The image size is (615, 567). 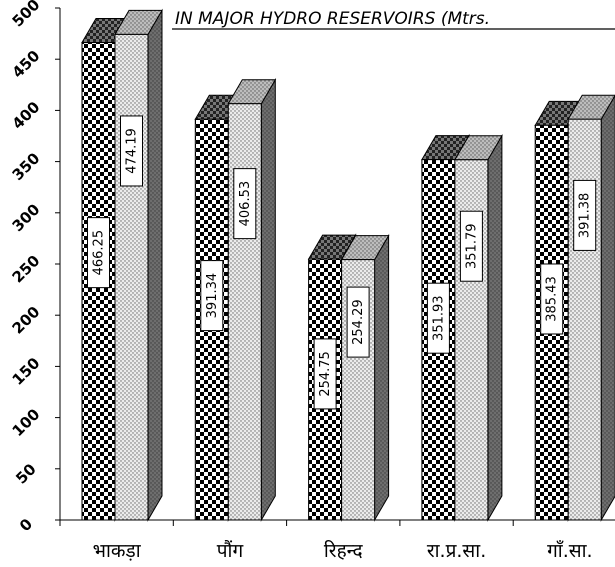 What do you see at coordinates (26, 320) in the screenshot?
I see `y-tick-label: 200` at bounding box center [26, 320].